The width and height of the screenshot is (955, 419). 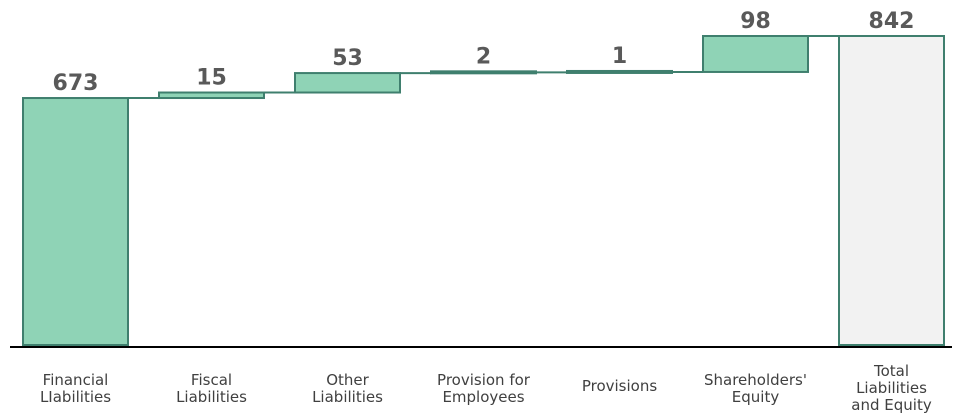 What do you see at coordinates (75, 397) in the screenshot?
I see `category-label-line: LIabilities` at bounding box center [75, 397].